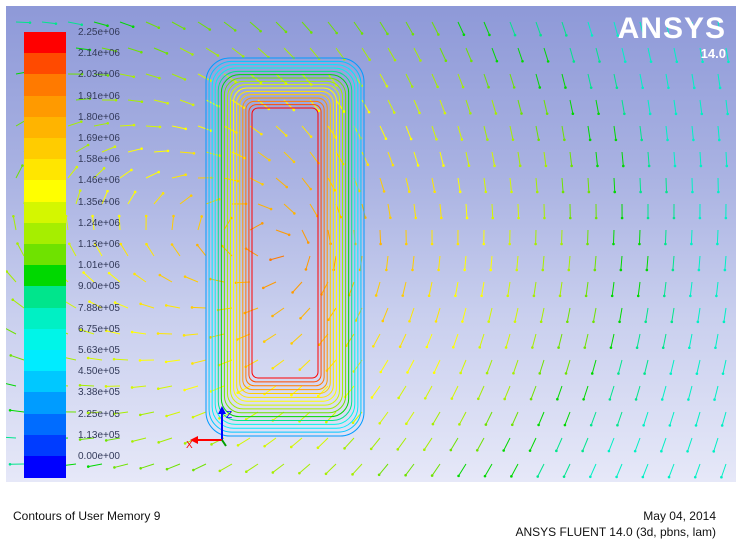  I want to click on colorbar-label: 9.00e+05, so click(99, 287).